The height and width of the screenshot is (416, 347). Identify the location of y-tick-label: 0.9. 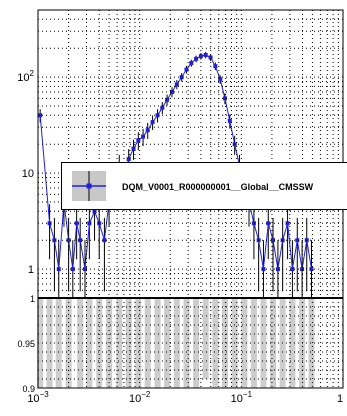
(28, 389).